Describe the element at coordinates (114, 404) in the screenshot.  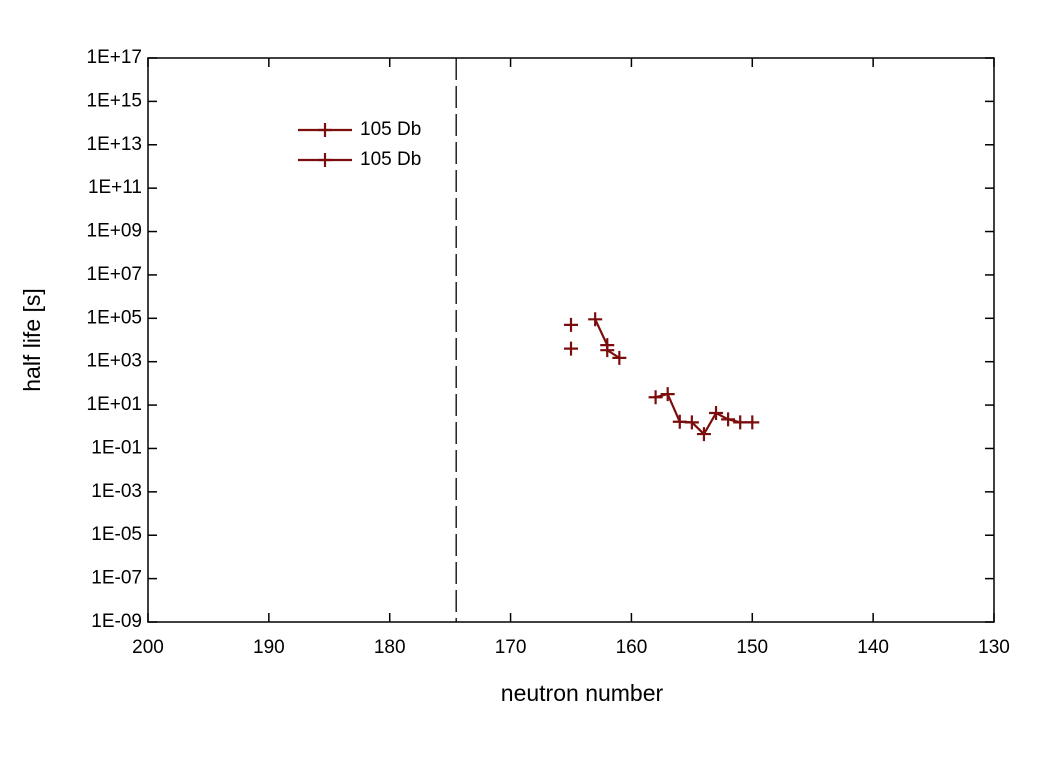
I see `y-tick-label: 1E+01` at that location.